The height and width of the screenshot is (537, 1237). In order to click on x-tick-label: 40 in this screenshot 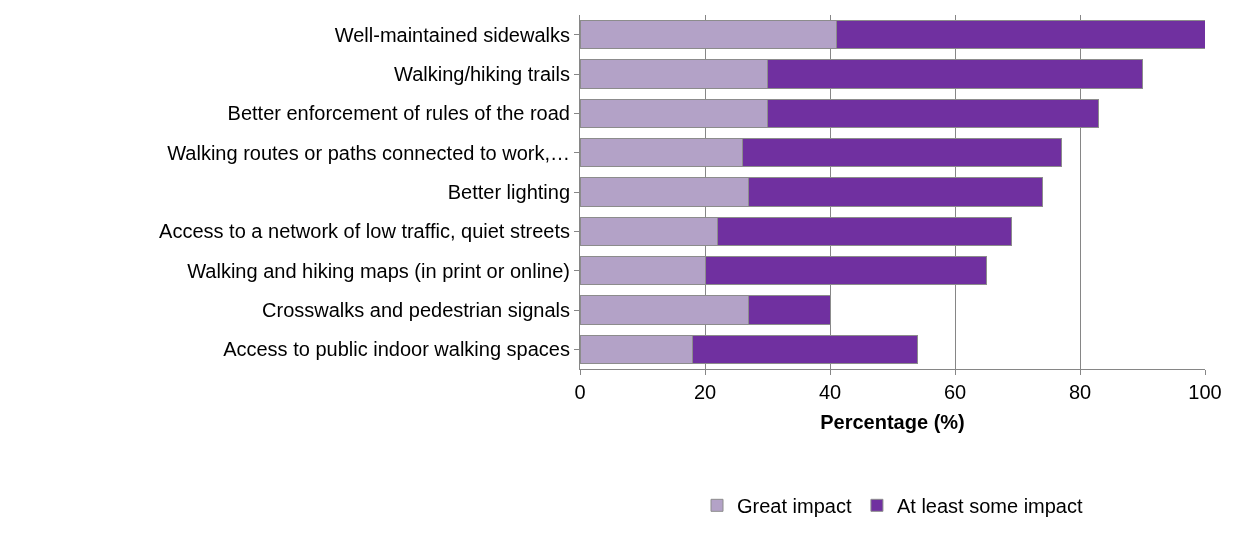, I will do `click(830, 392)`.